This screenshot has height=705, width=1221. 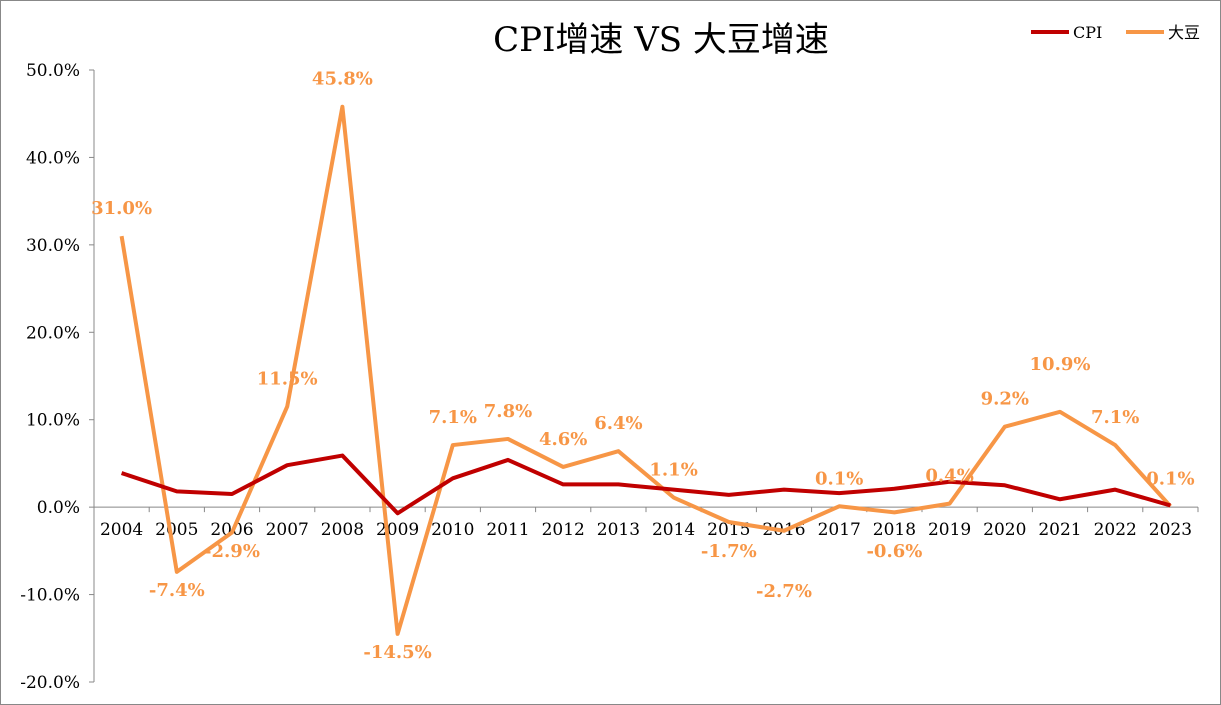 What do you see at coordinates (563, 530) in the screenshot?
I see `x-tick-label: 2012` at bounding box center [563, 530].